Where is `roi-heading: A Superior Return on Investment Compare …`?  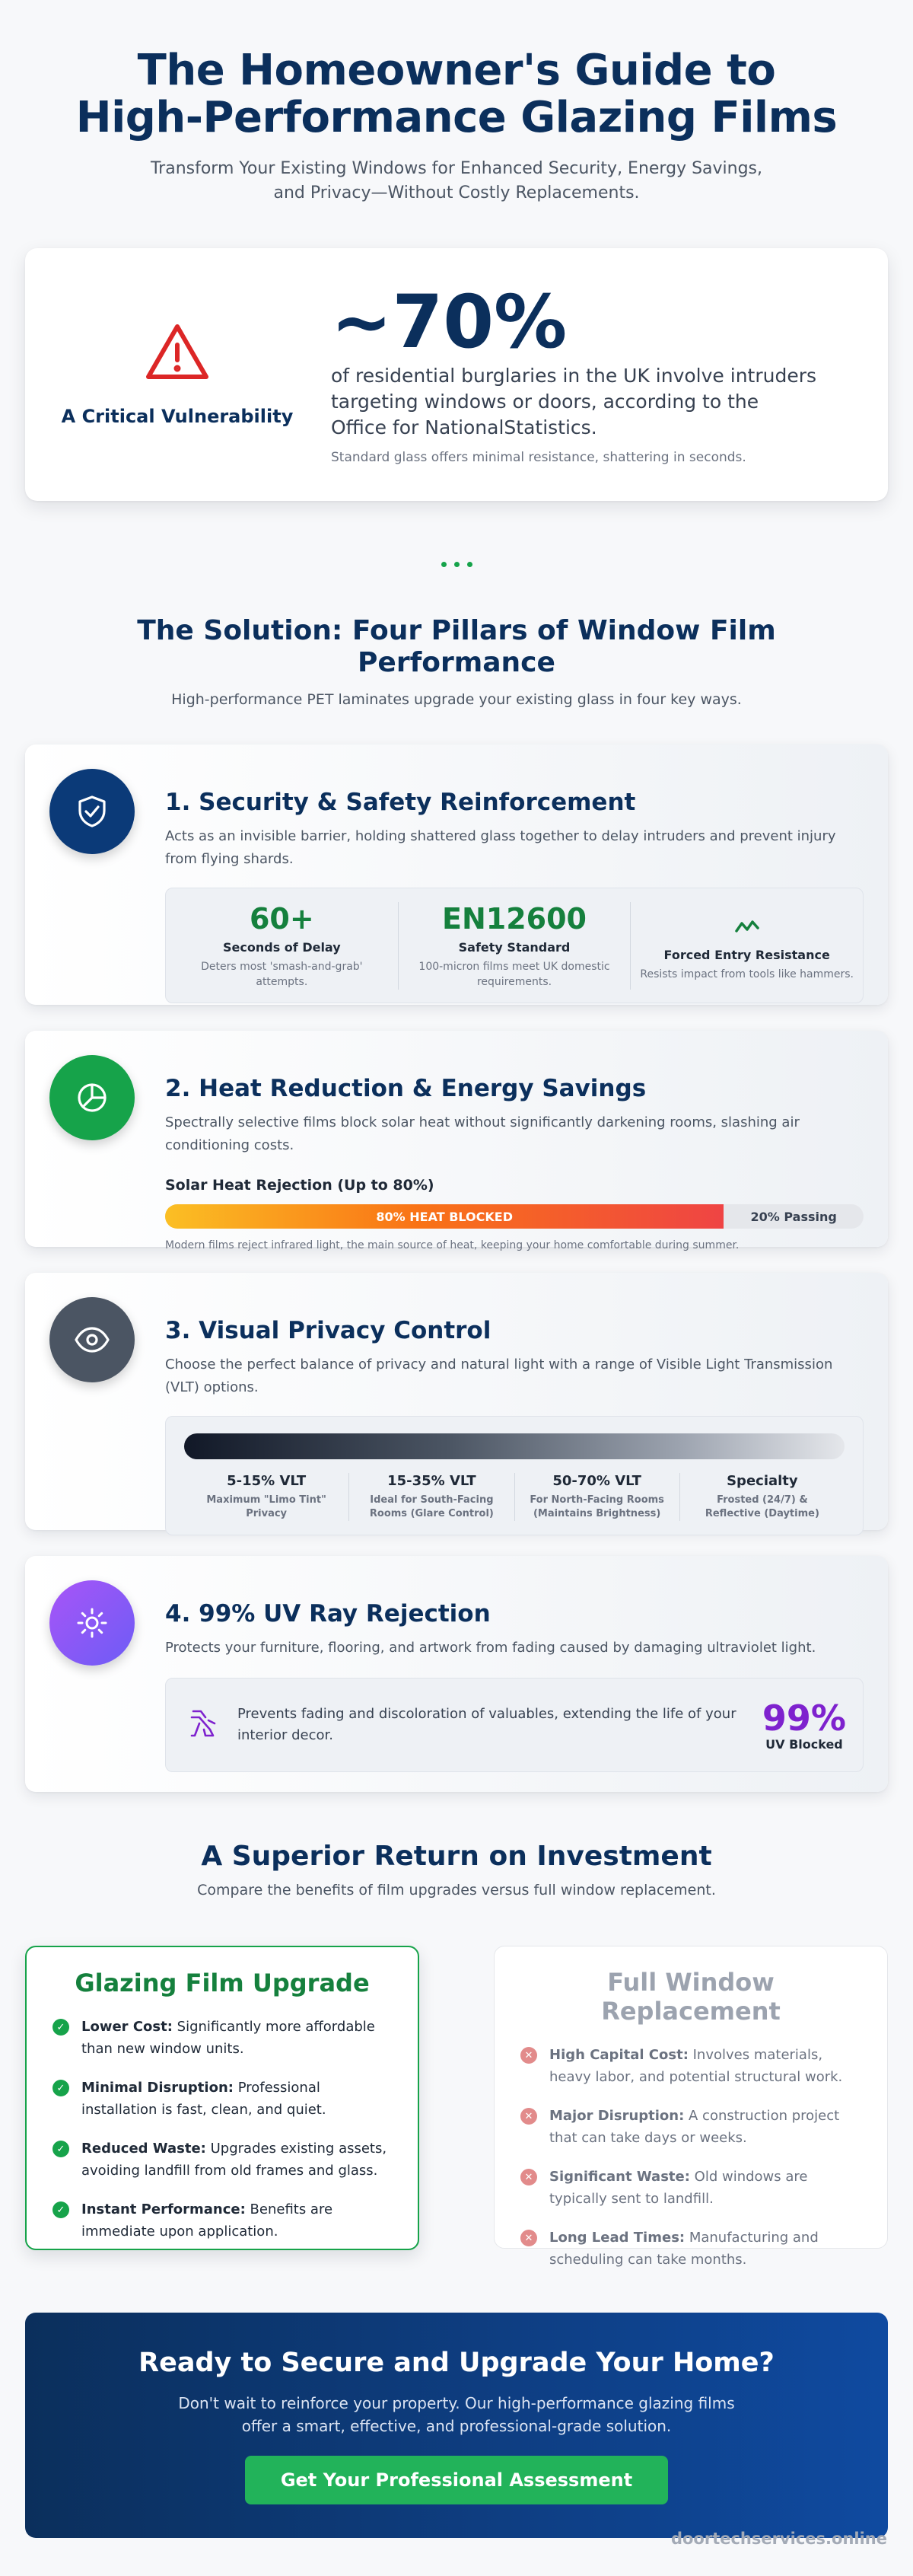
roi-heading: A Superior Return on Investment Compare … is located at coordinates (456, 1870).